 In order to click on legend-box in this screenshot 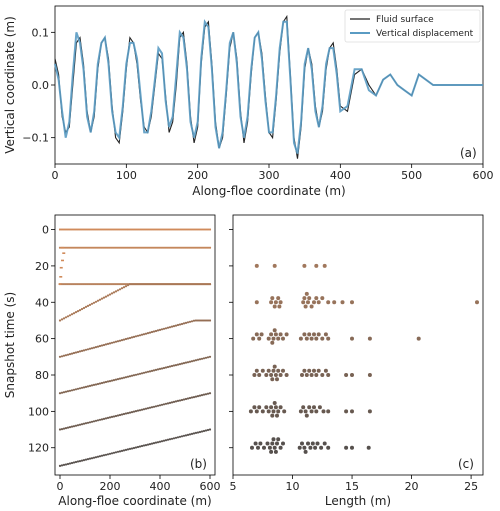, I will do `click(412, 26)`.